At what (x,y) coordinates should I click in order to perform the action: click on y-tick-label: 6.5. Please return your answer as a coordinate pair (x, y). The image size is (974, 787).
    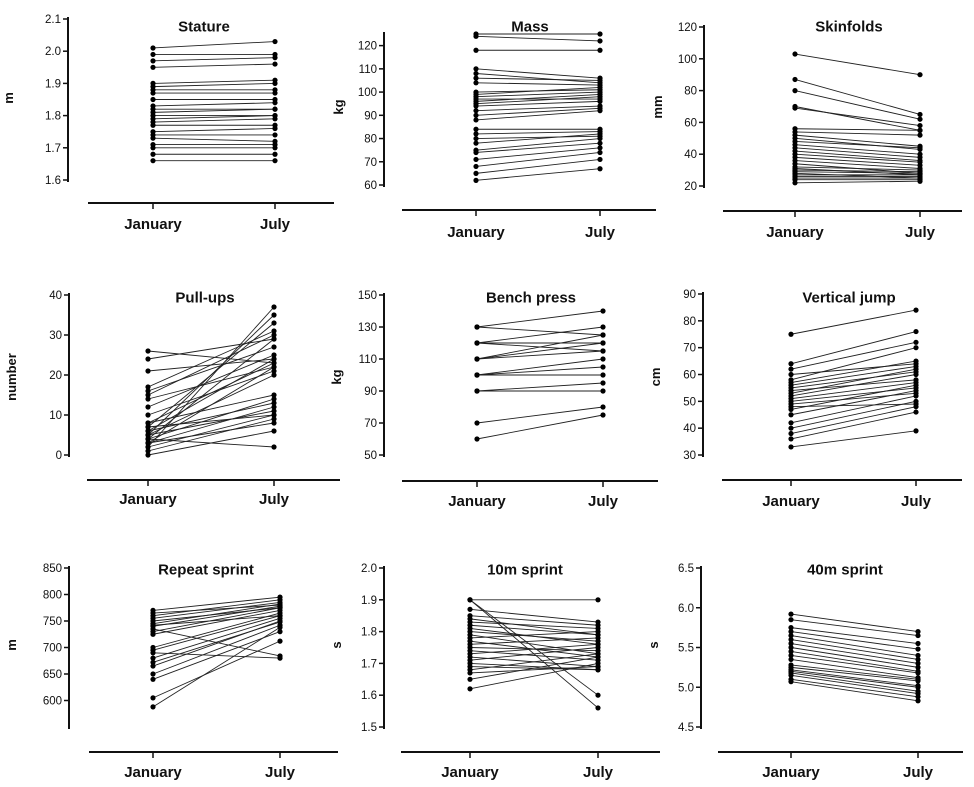
    Looking at the image, I should click on (686, 569).